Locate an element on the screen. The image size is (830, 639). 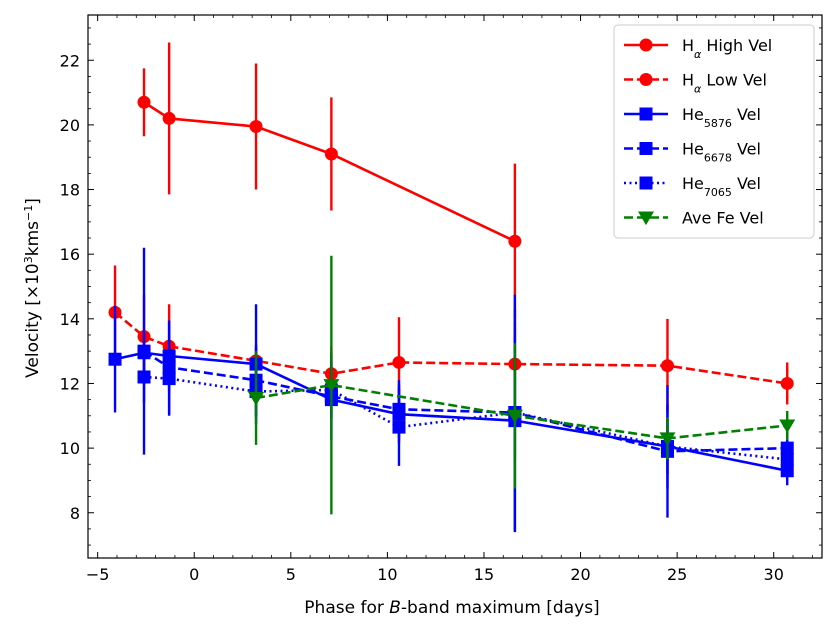
y-tick-label: 22 is located at coordinates (70, 60).